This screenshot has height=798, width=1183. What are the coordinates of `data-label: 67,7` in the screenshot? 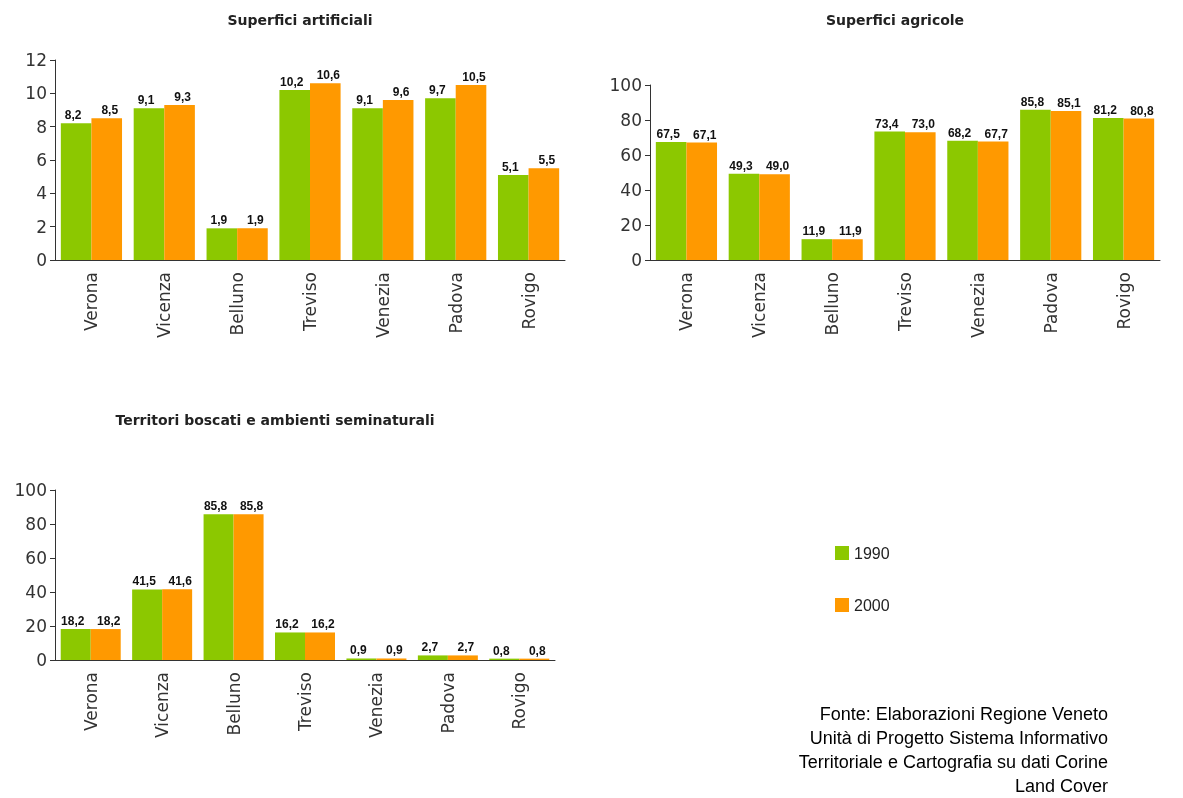 It's located at (996, 133).